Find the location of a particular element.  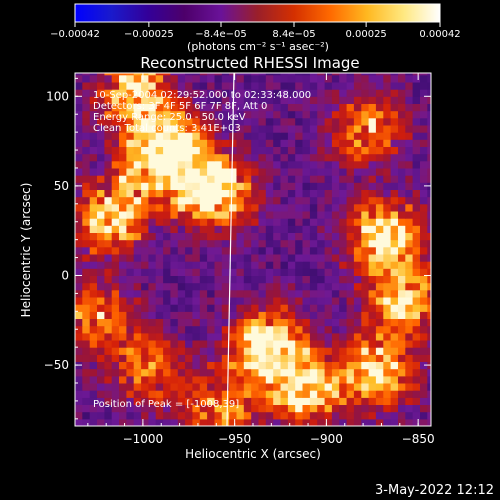

y-tick-label: −50 is located at coordinates (56, 365).